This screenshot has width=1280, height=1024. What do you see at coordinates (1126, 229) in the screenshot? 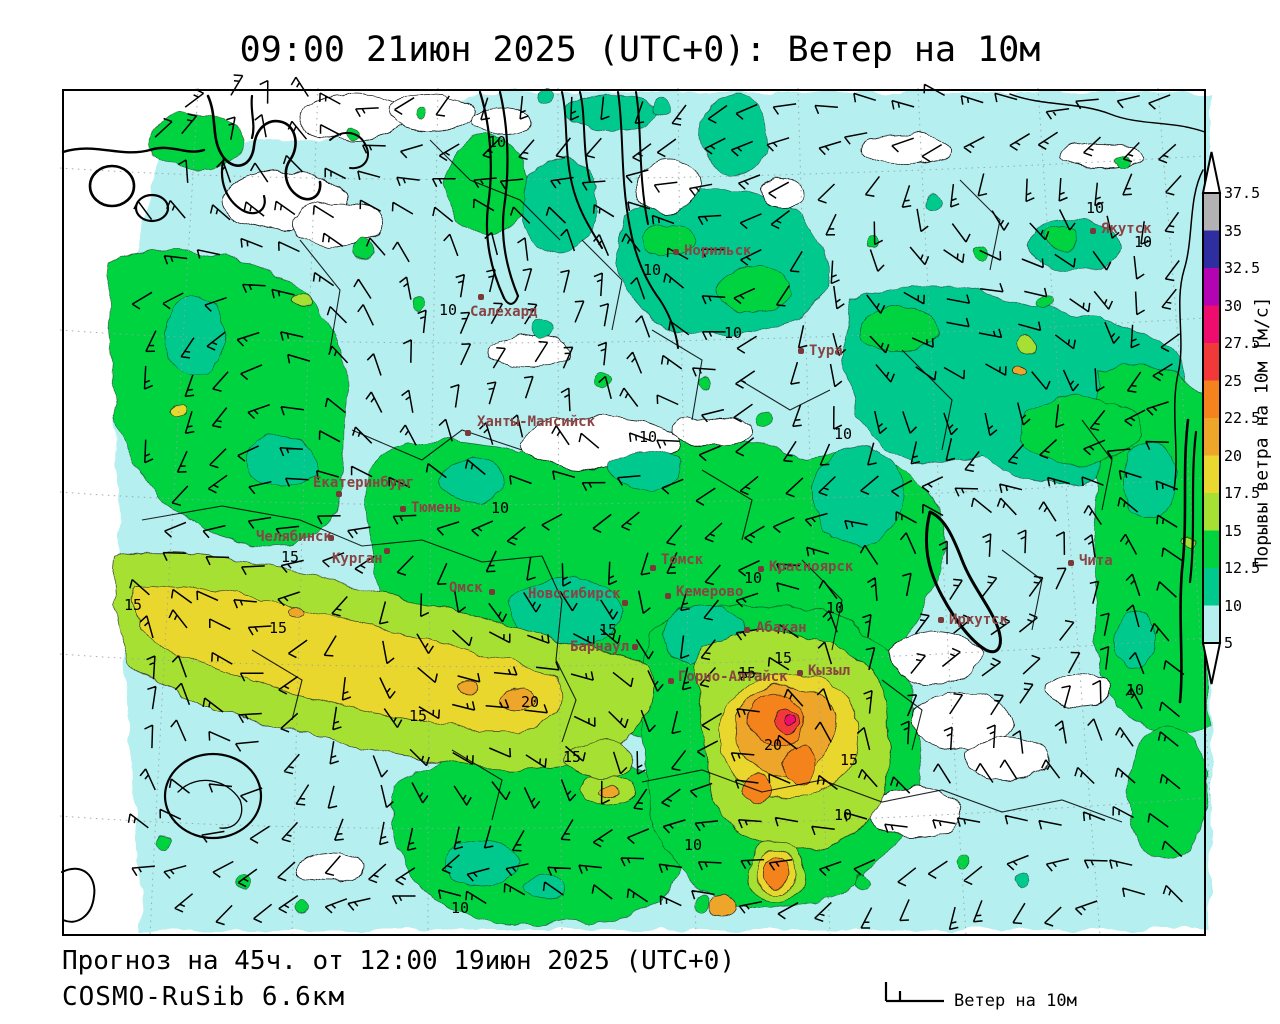
I see `city-label-Якутск: Якутск` at bounding box center [1126, 229].